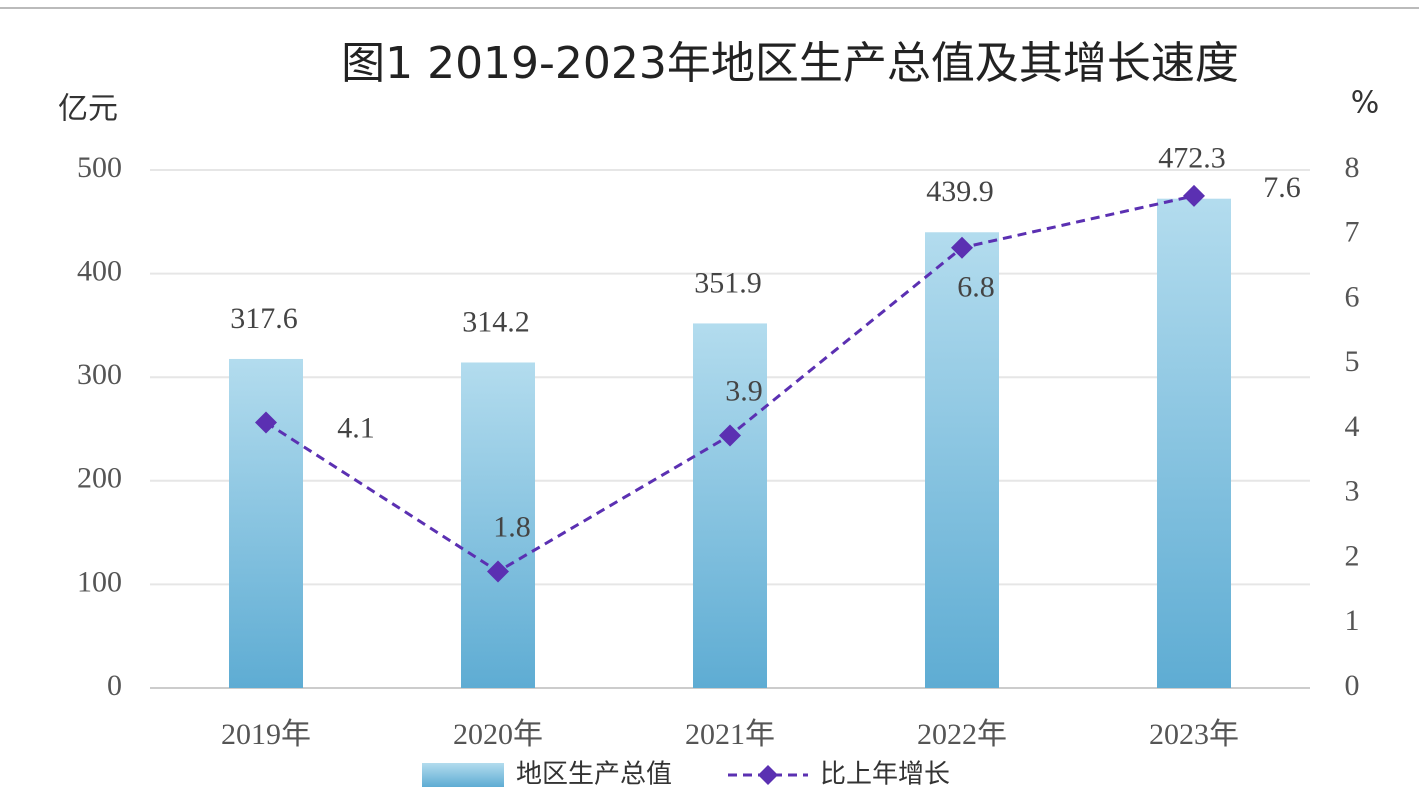 The image size is (1419, 811). I want to click on line-value-label: 6.8, so click(976, 287).